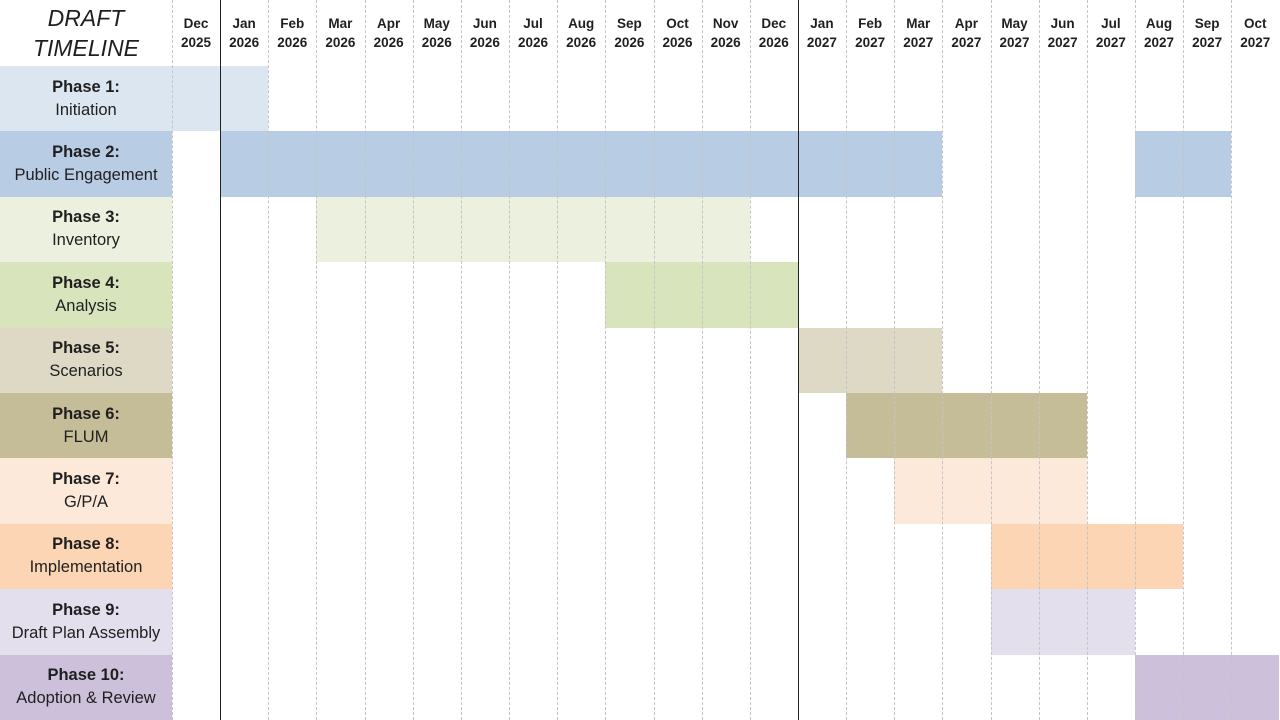 This screenshot has height=720, width=1280. Describe the element at coordinates (86, 413) in the screenshot. I see `phase-number: Phase 6:` at that location.